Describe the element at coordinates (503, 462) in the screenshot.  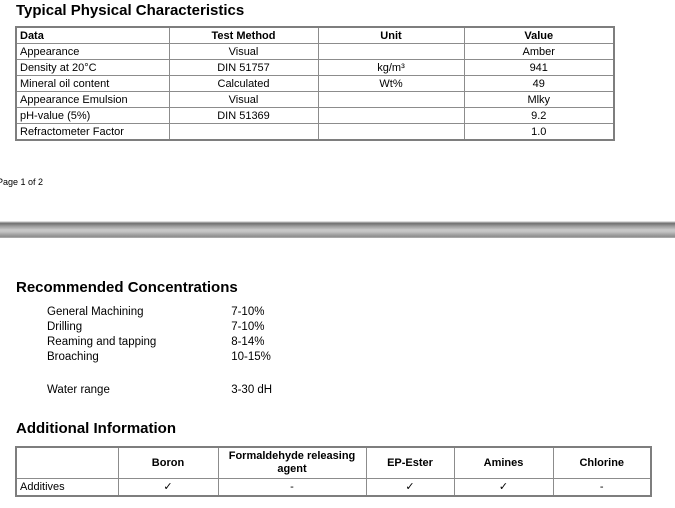
I see `column-header-amines: Amines` at that location.